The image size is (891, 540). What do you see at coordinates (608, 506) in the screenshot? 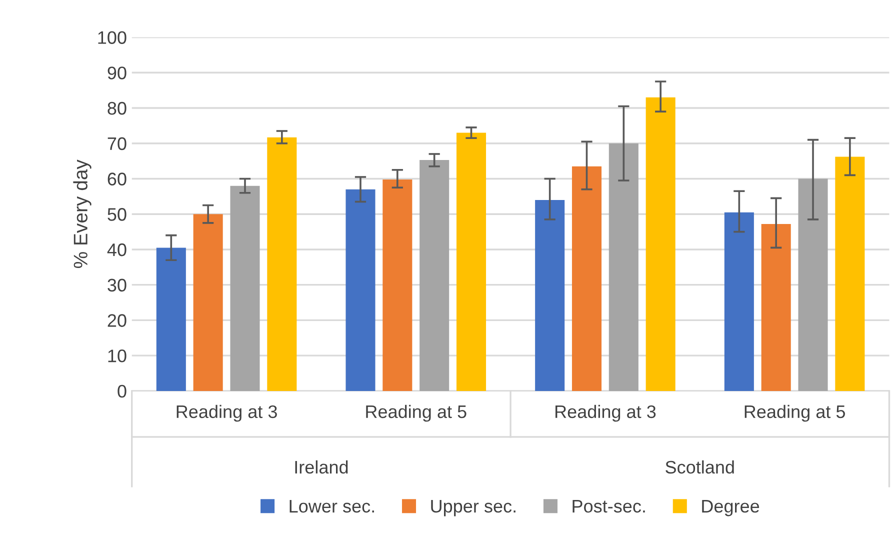
I see `legend-label: Post-sec.` at bounding box center [608, 506].